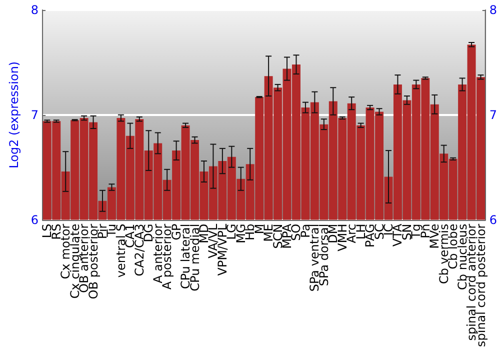  I want to click on y2-tick-label: 8, so click(493, 10).